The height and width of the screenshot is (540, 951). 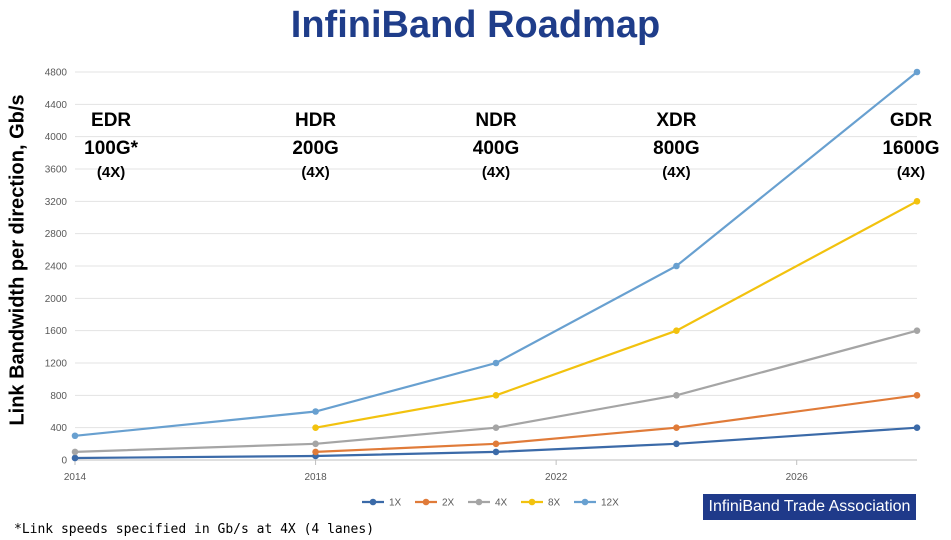 I want to click on generation-speed: 200G, so click(x=315, y=148).